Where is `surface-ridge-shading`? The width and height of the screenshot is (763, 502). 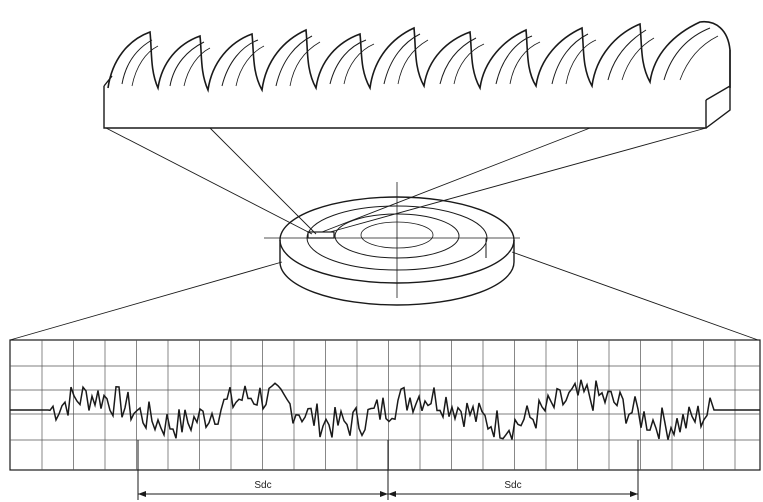
surface-ridge-shading is located at coordinates (416, 57).